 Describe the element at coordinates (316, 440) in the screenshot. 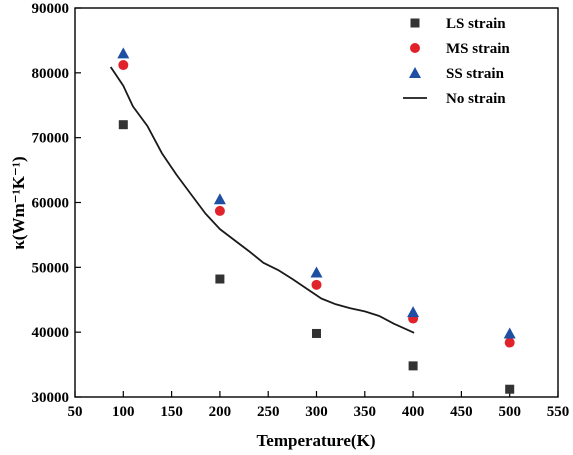

I see `x-axis-title: Temperature(K)` at that location.